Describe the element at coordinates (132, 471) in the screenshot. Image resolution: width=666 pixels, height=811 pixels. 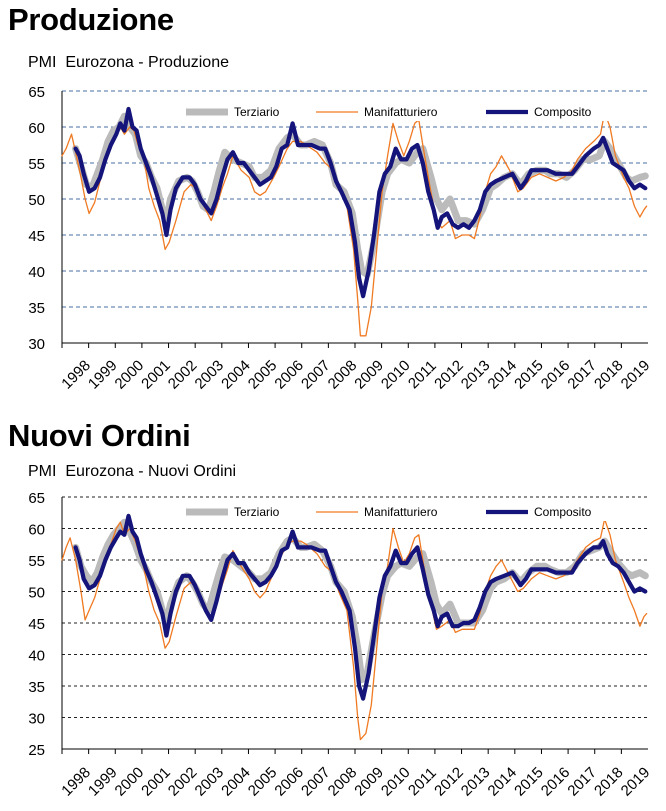
I see `chart-subtitle: PMI Eurozona - Nuovi Ordini` at that location.